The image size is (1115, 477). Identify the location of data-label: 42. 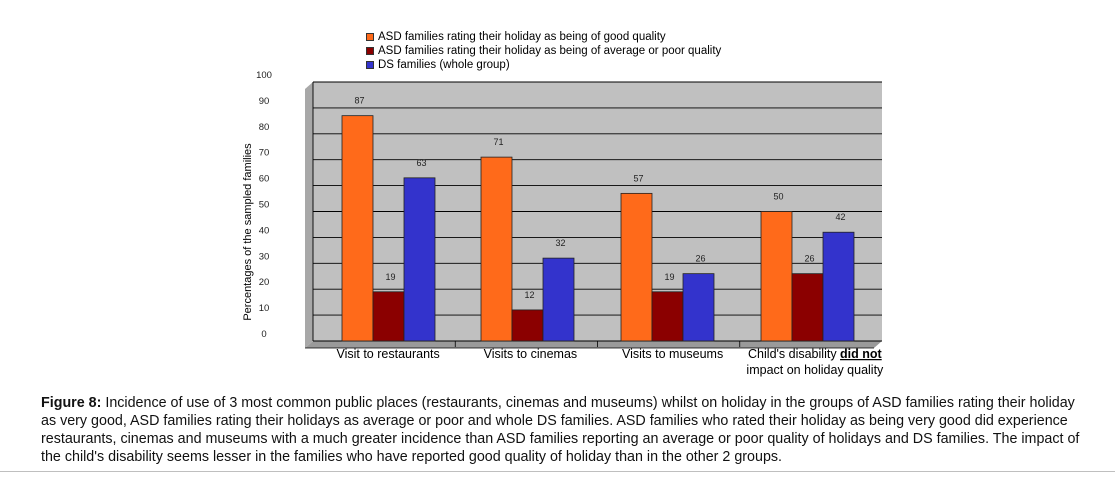
(840, 217).